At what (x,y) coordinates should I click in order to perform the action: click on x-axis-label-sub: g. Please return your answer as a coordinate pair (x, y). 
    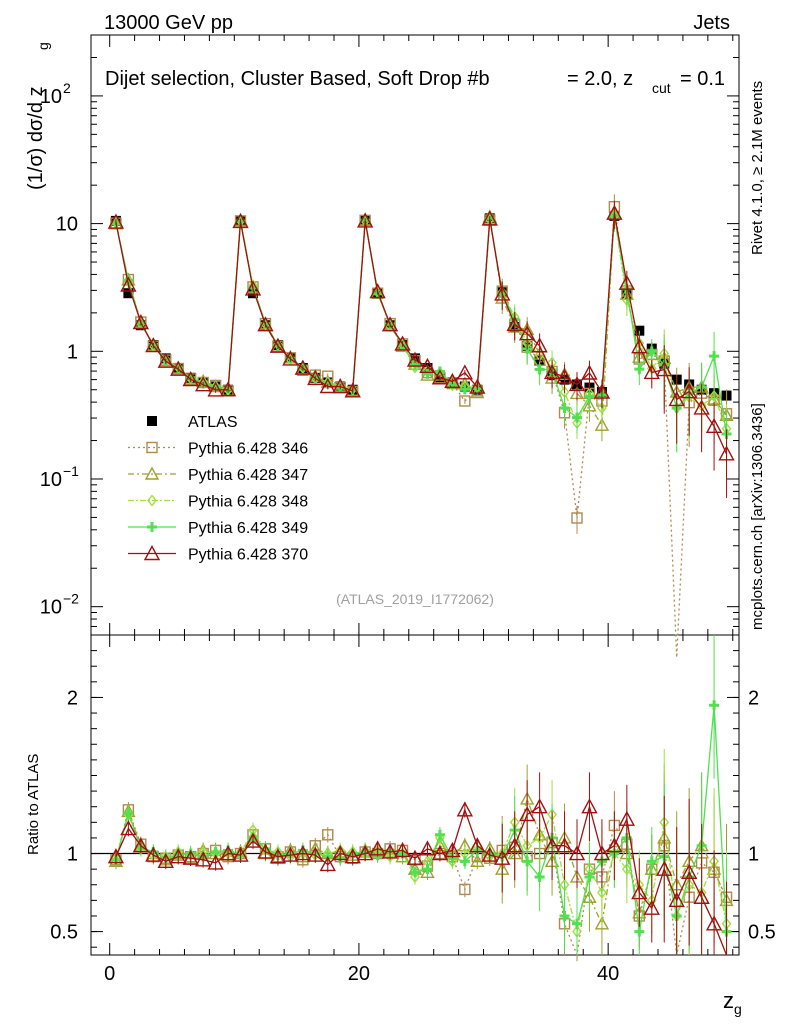
    Looking at the image, I should click on (738, 1009).